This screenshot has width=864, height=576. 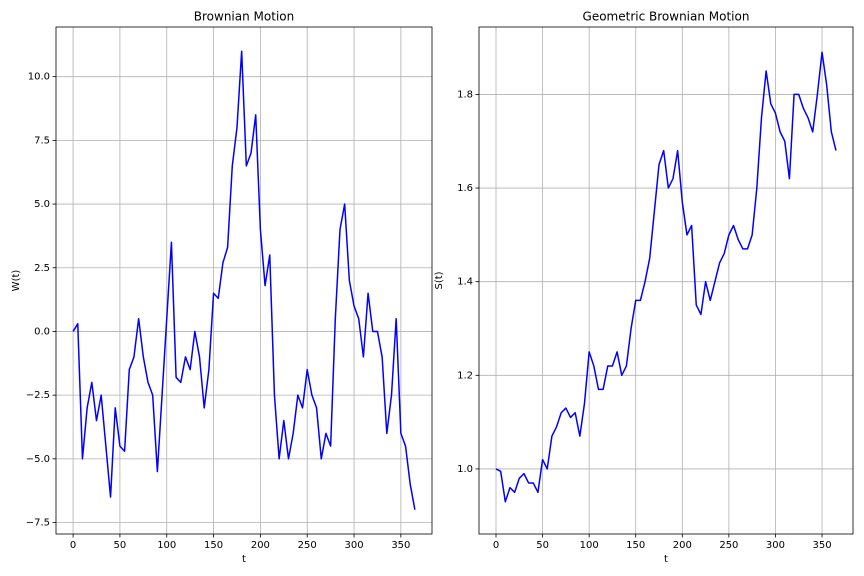 I want to click on y-tick-label: 2.5, so click(x=42, y=268).